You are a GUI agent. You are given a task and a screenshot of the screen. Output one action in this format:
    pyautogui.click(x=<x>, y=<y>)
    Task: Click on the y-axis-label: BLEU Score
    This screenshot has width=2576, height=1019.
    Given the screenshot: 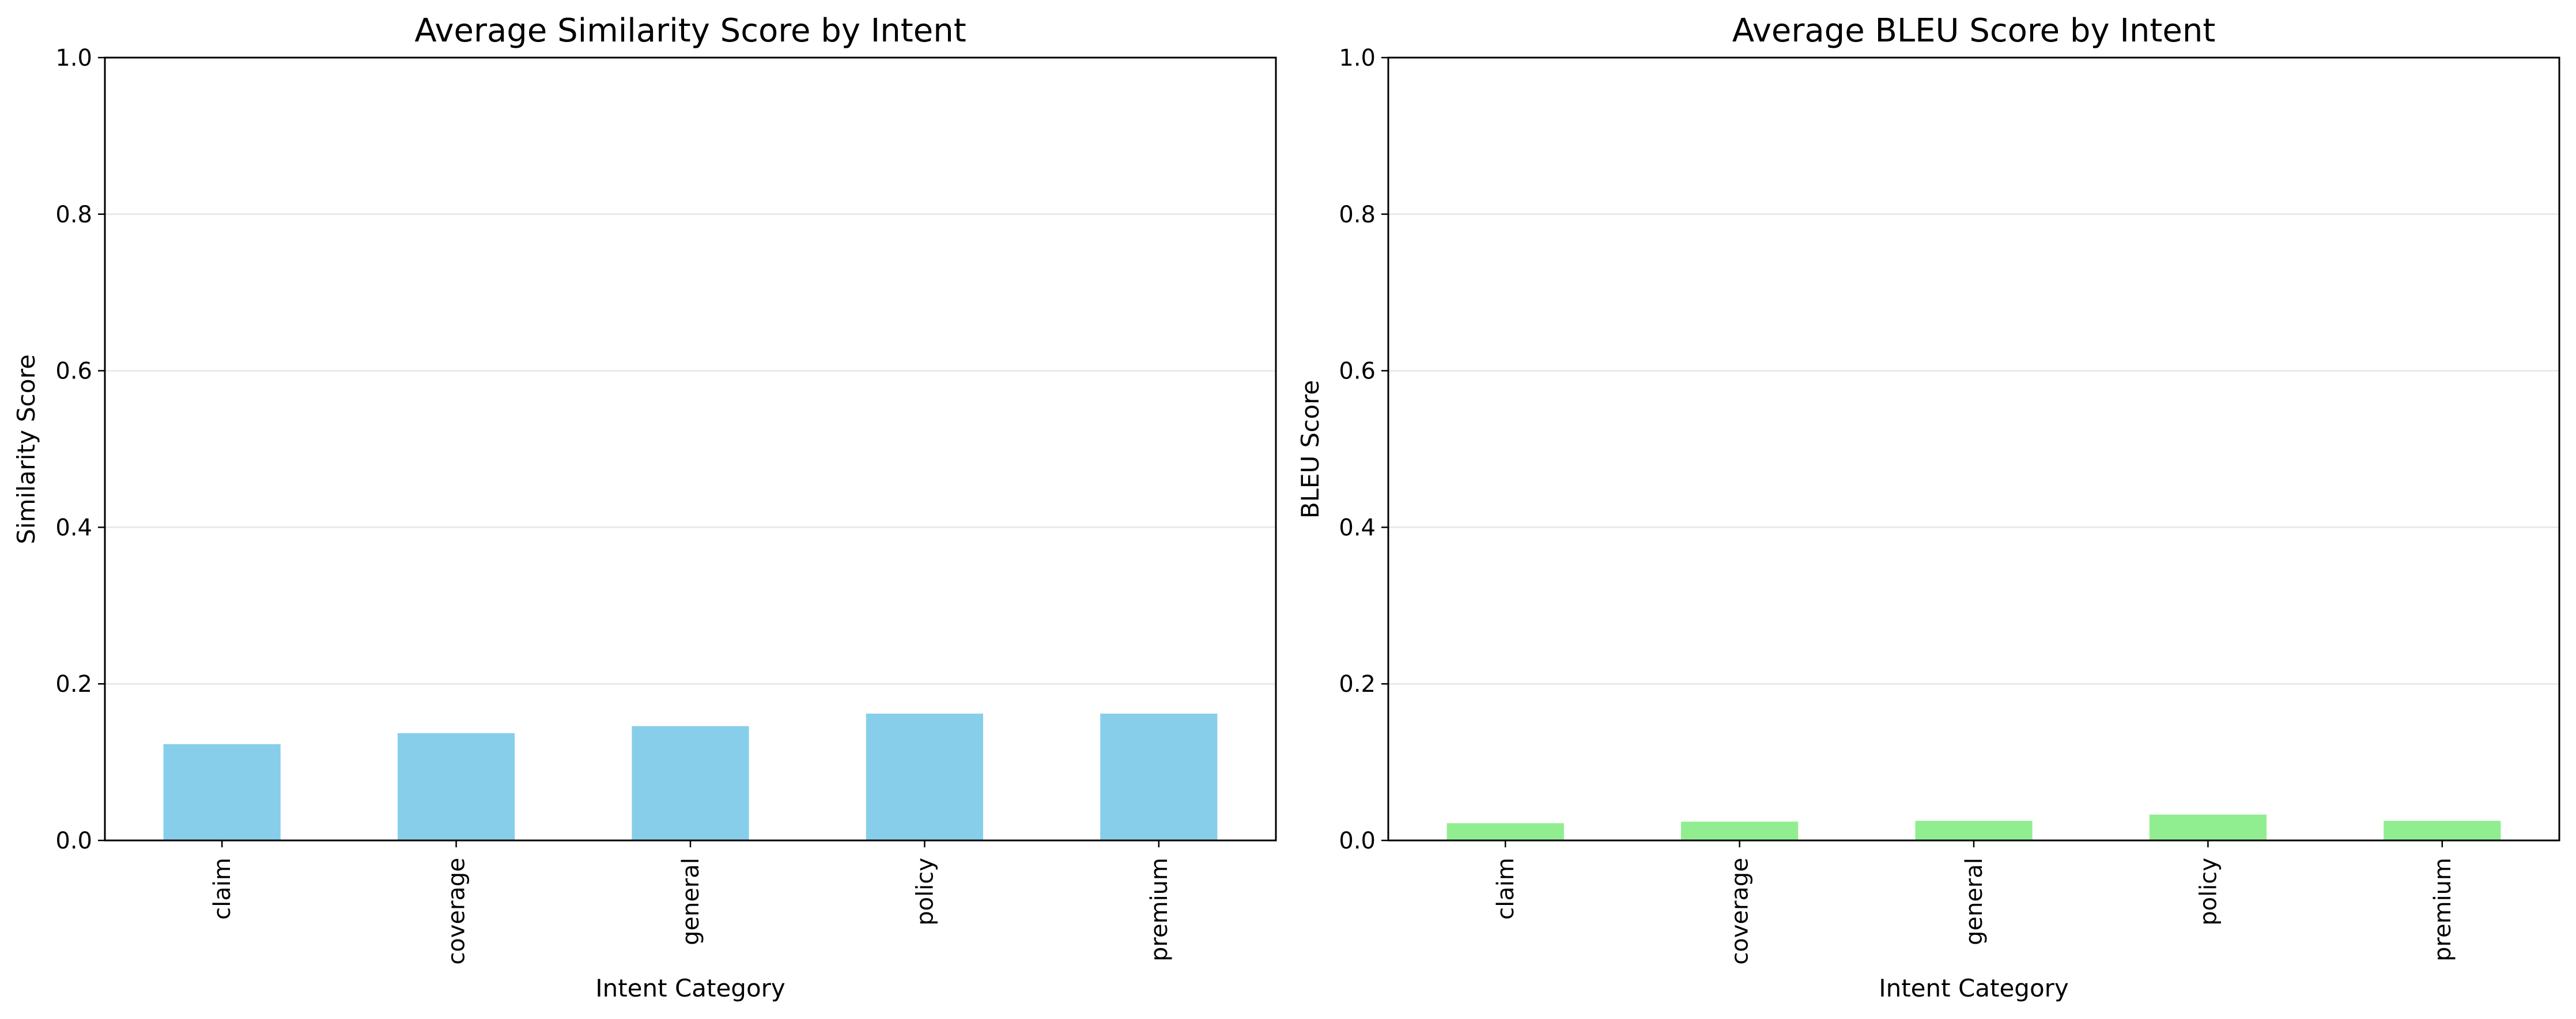 What is the action you would take?
    pyautogui.click(x=1310, y=449)
    